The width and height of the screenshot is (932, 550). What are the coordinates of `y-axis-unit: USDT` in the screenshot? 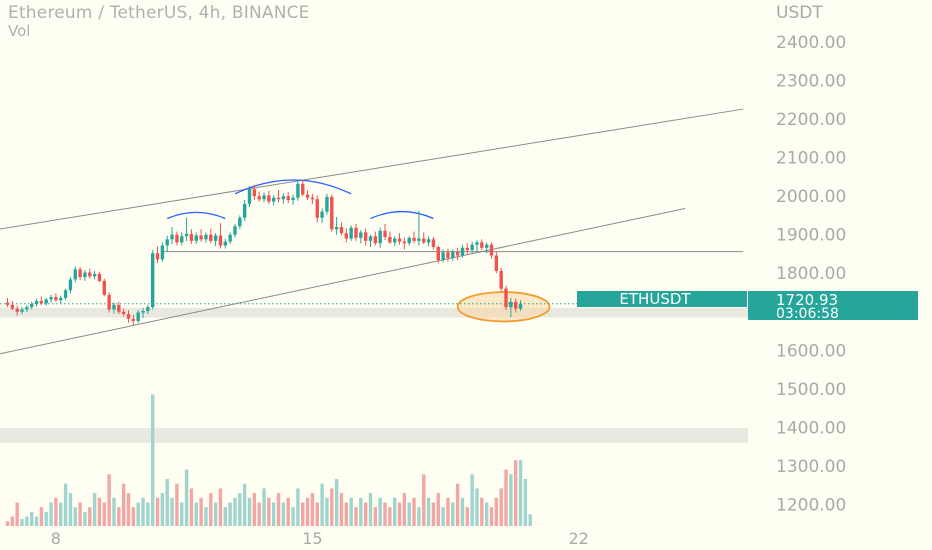 It's located at (799, 13).